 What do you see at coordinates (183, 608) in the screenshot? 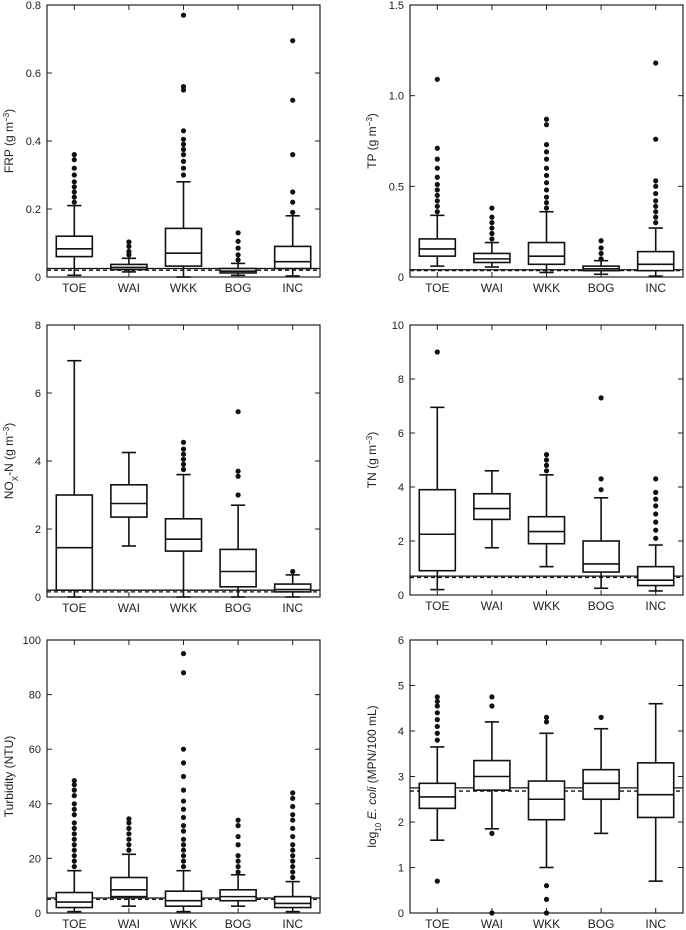
I see `x-tick-label: WKK` at bounding box center [183, 608].